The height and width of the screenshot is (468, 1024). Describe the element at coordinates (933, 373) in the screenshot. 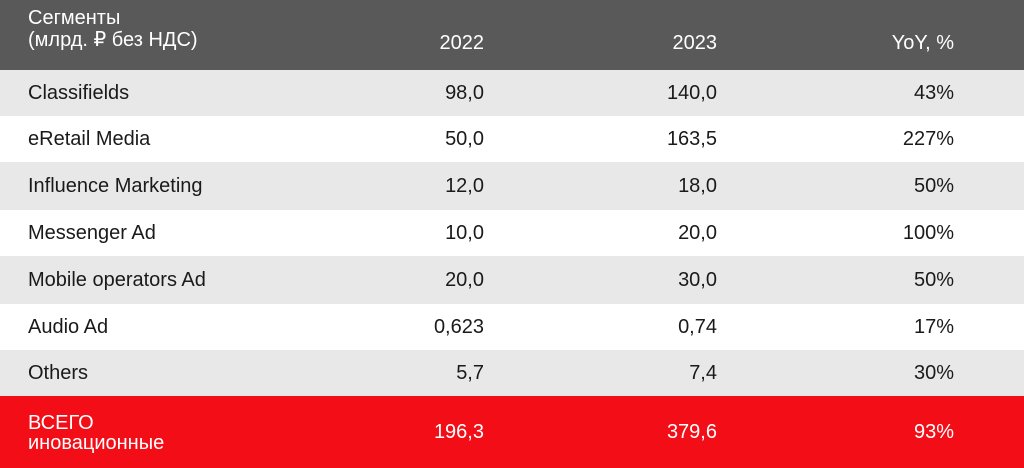

I see `row-yoy: 30%` at that location.